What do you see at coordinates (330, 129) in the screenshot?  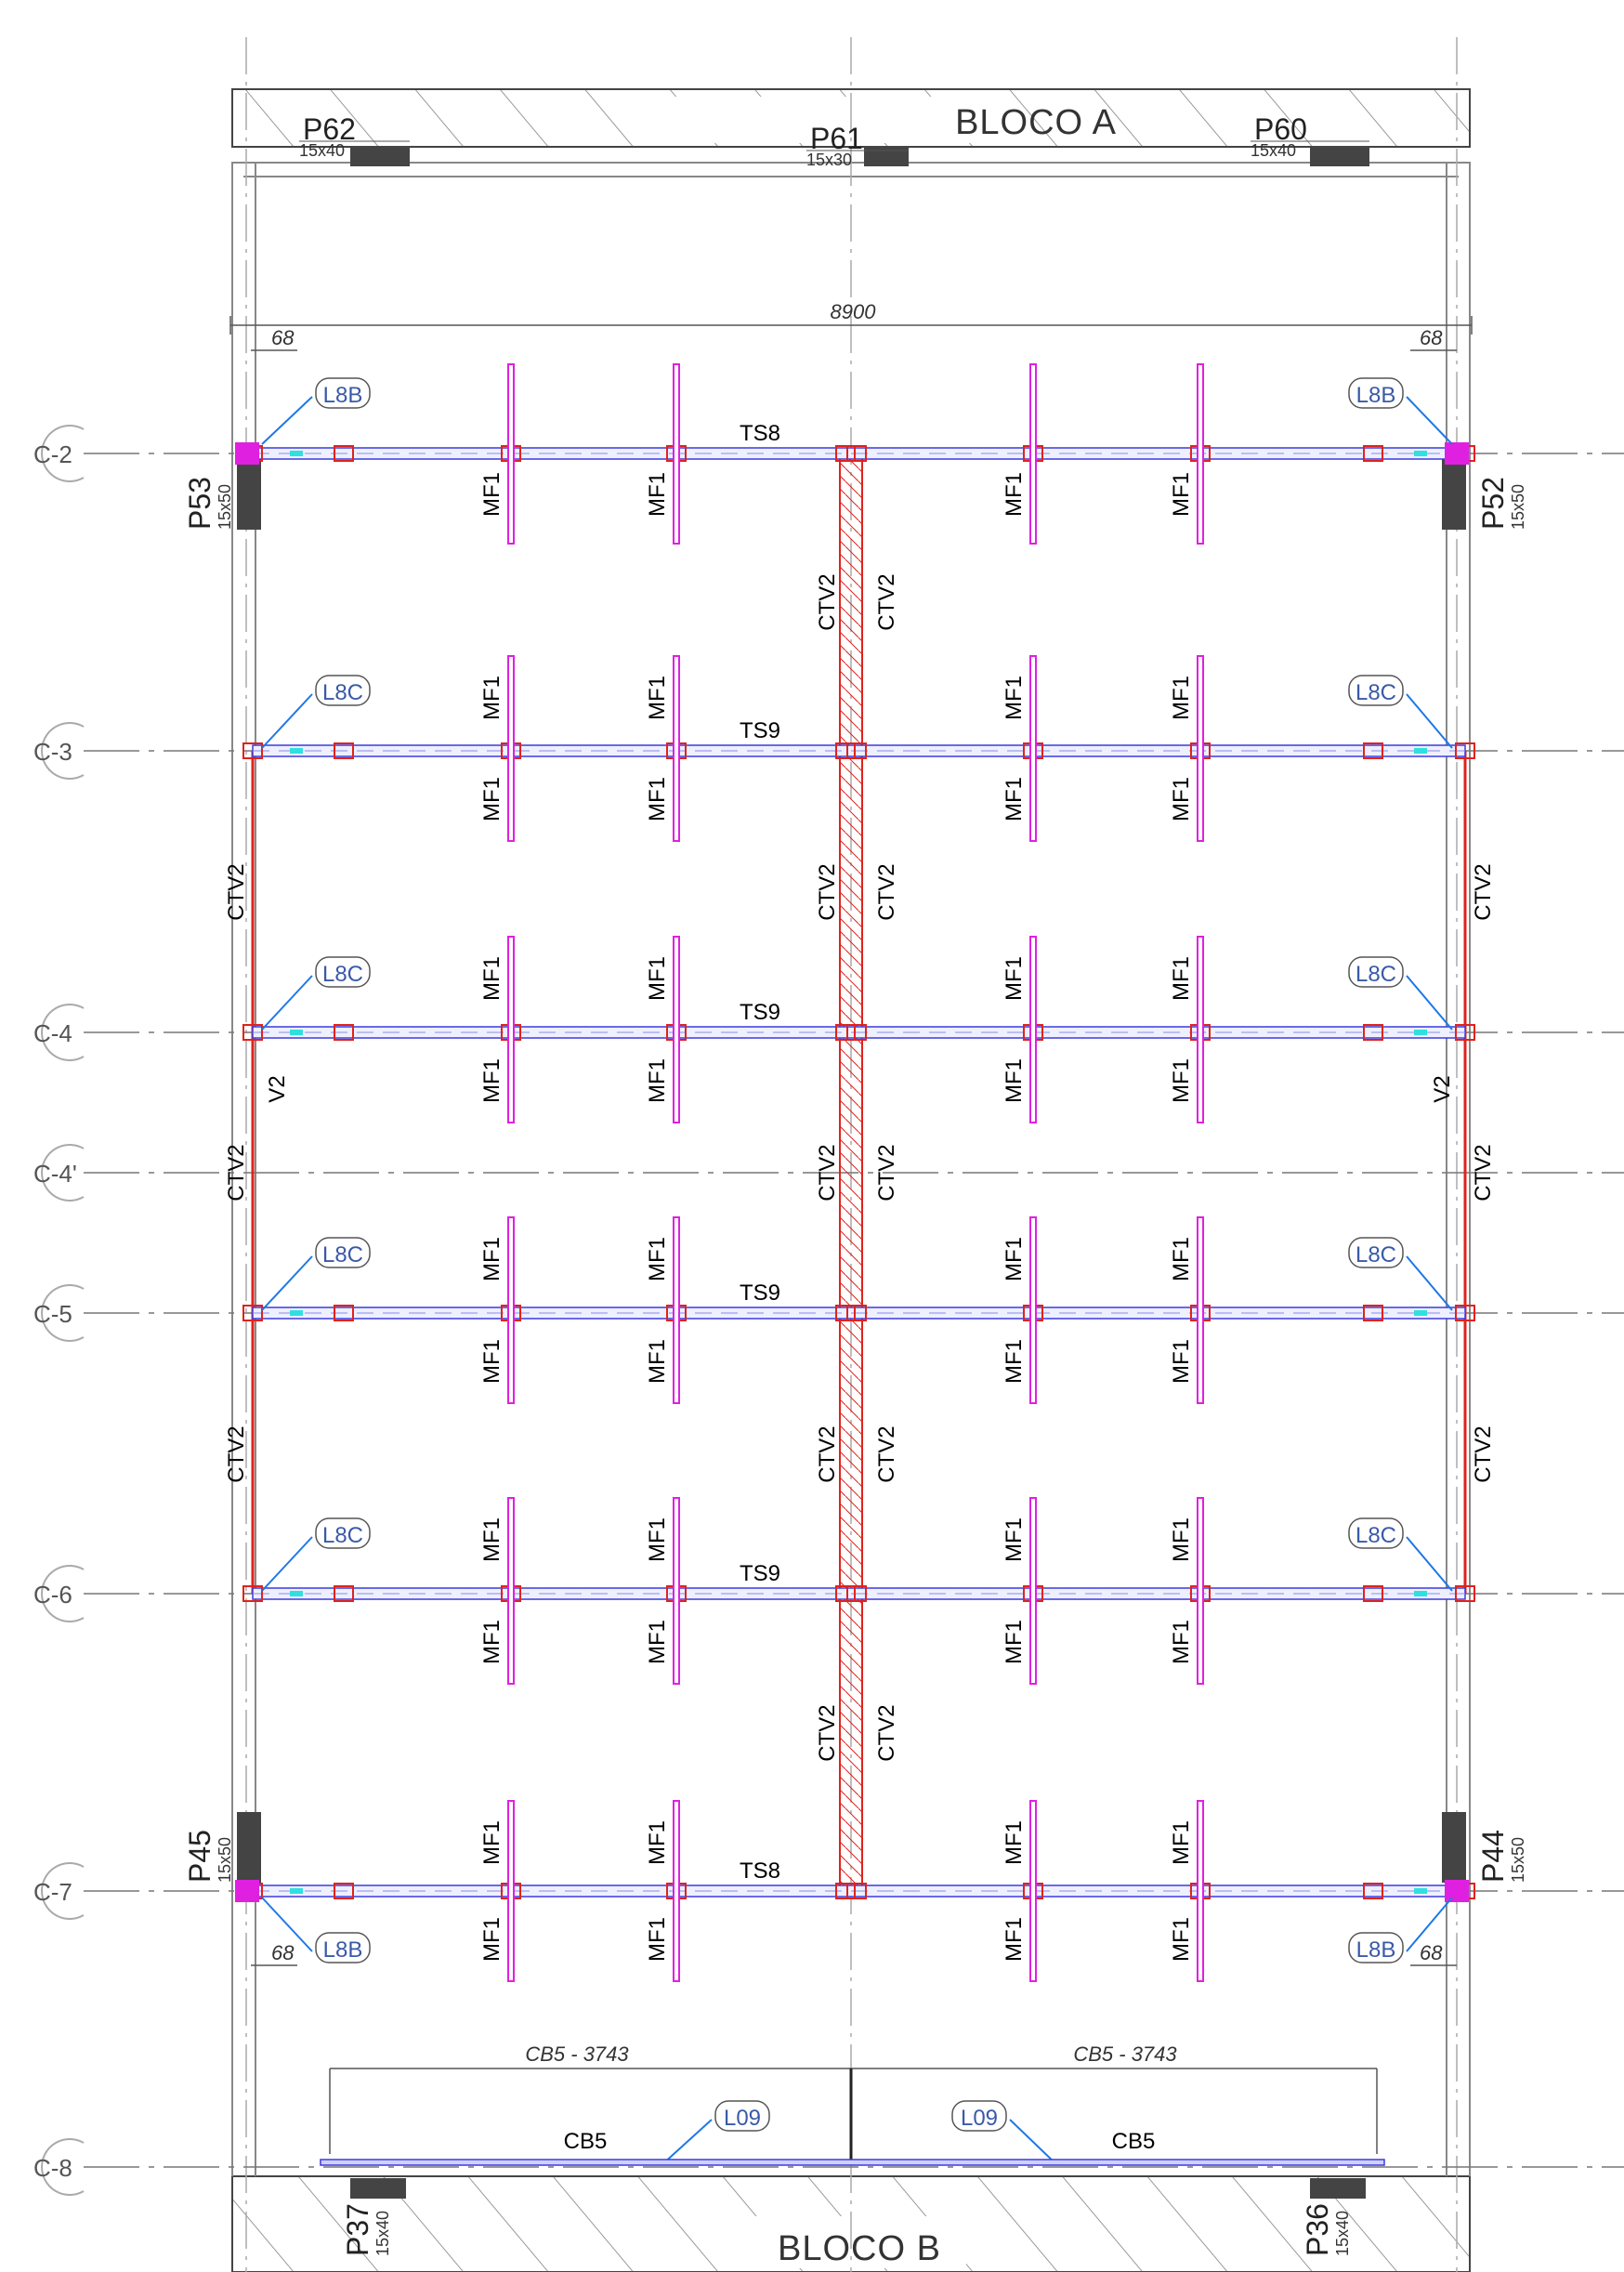 I see `pillar-p62-name: P62` at bounding box center [330, 129].